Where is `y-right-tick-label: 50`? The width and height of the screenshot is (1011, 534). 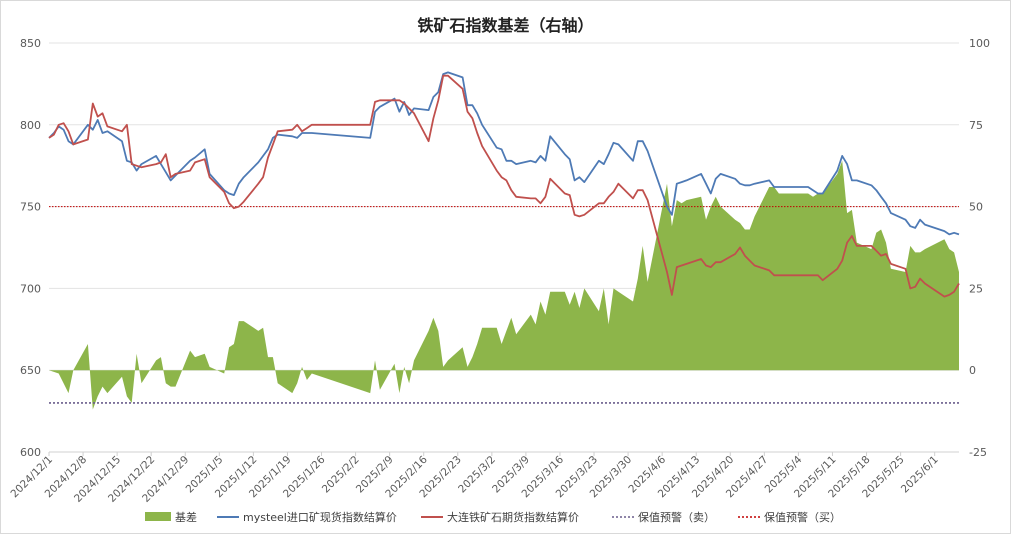
y-right-tick-label: 50 is located at coordinates (976, 207).